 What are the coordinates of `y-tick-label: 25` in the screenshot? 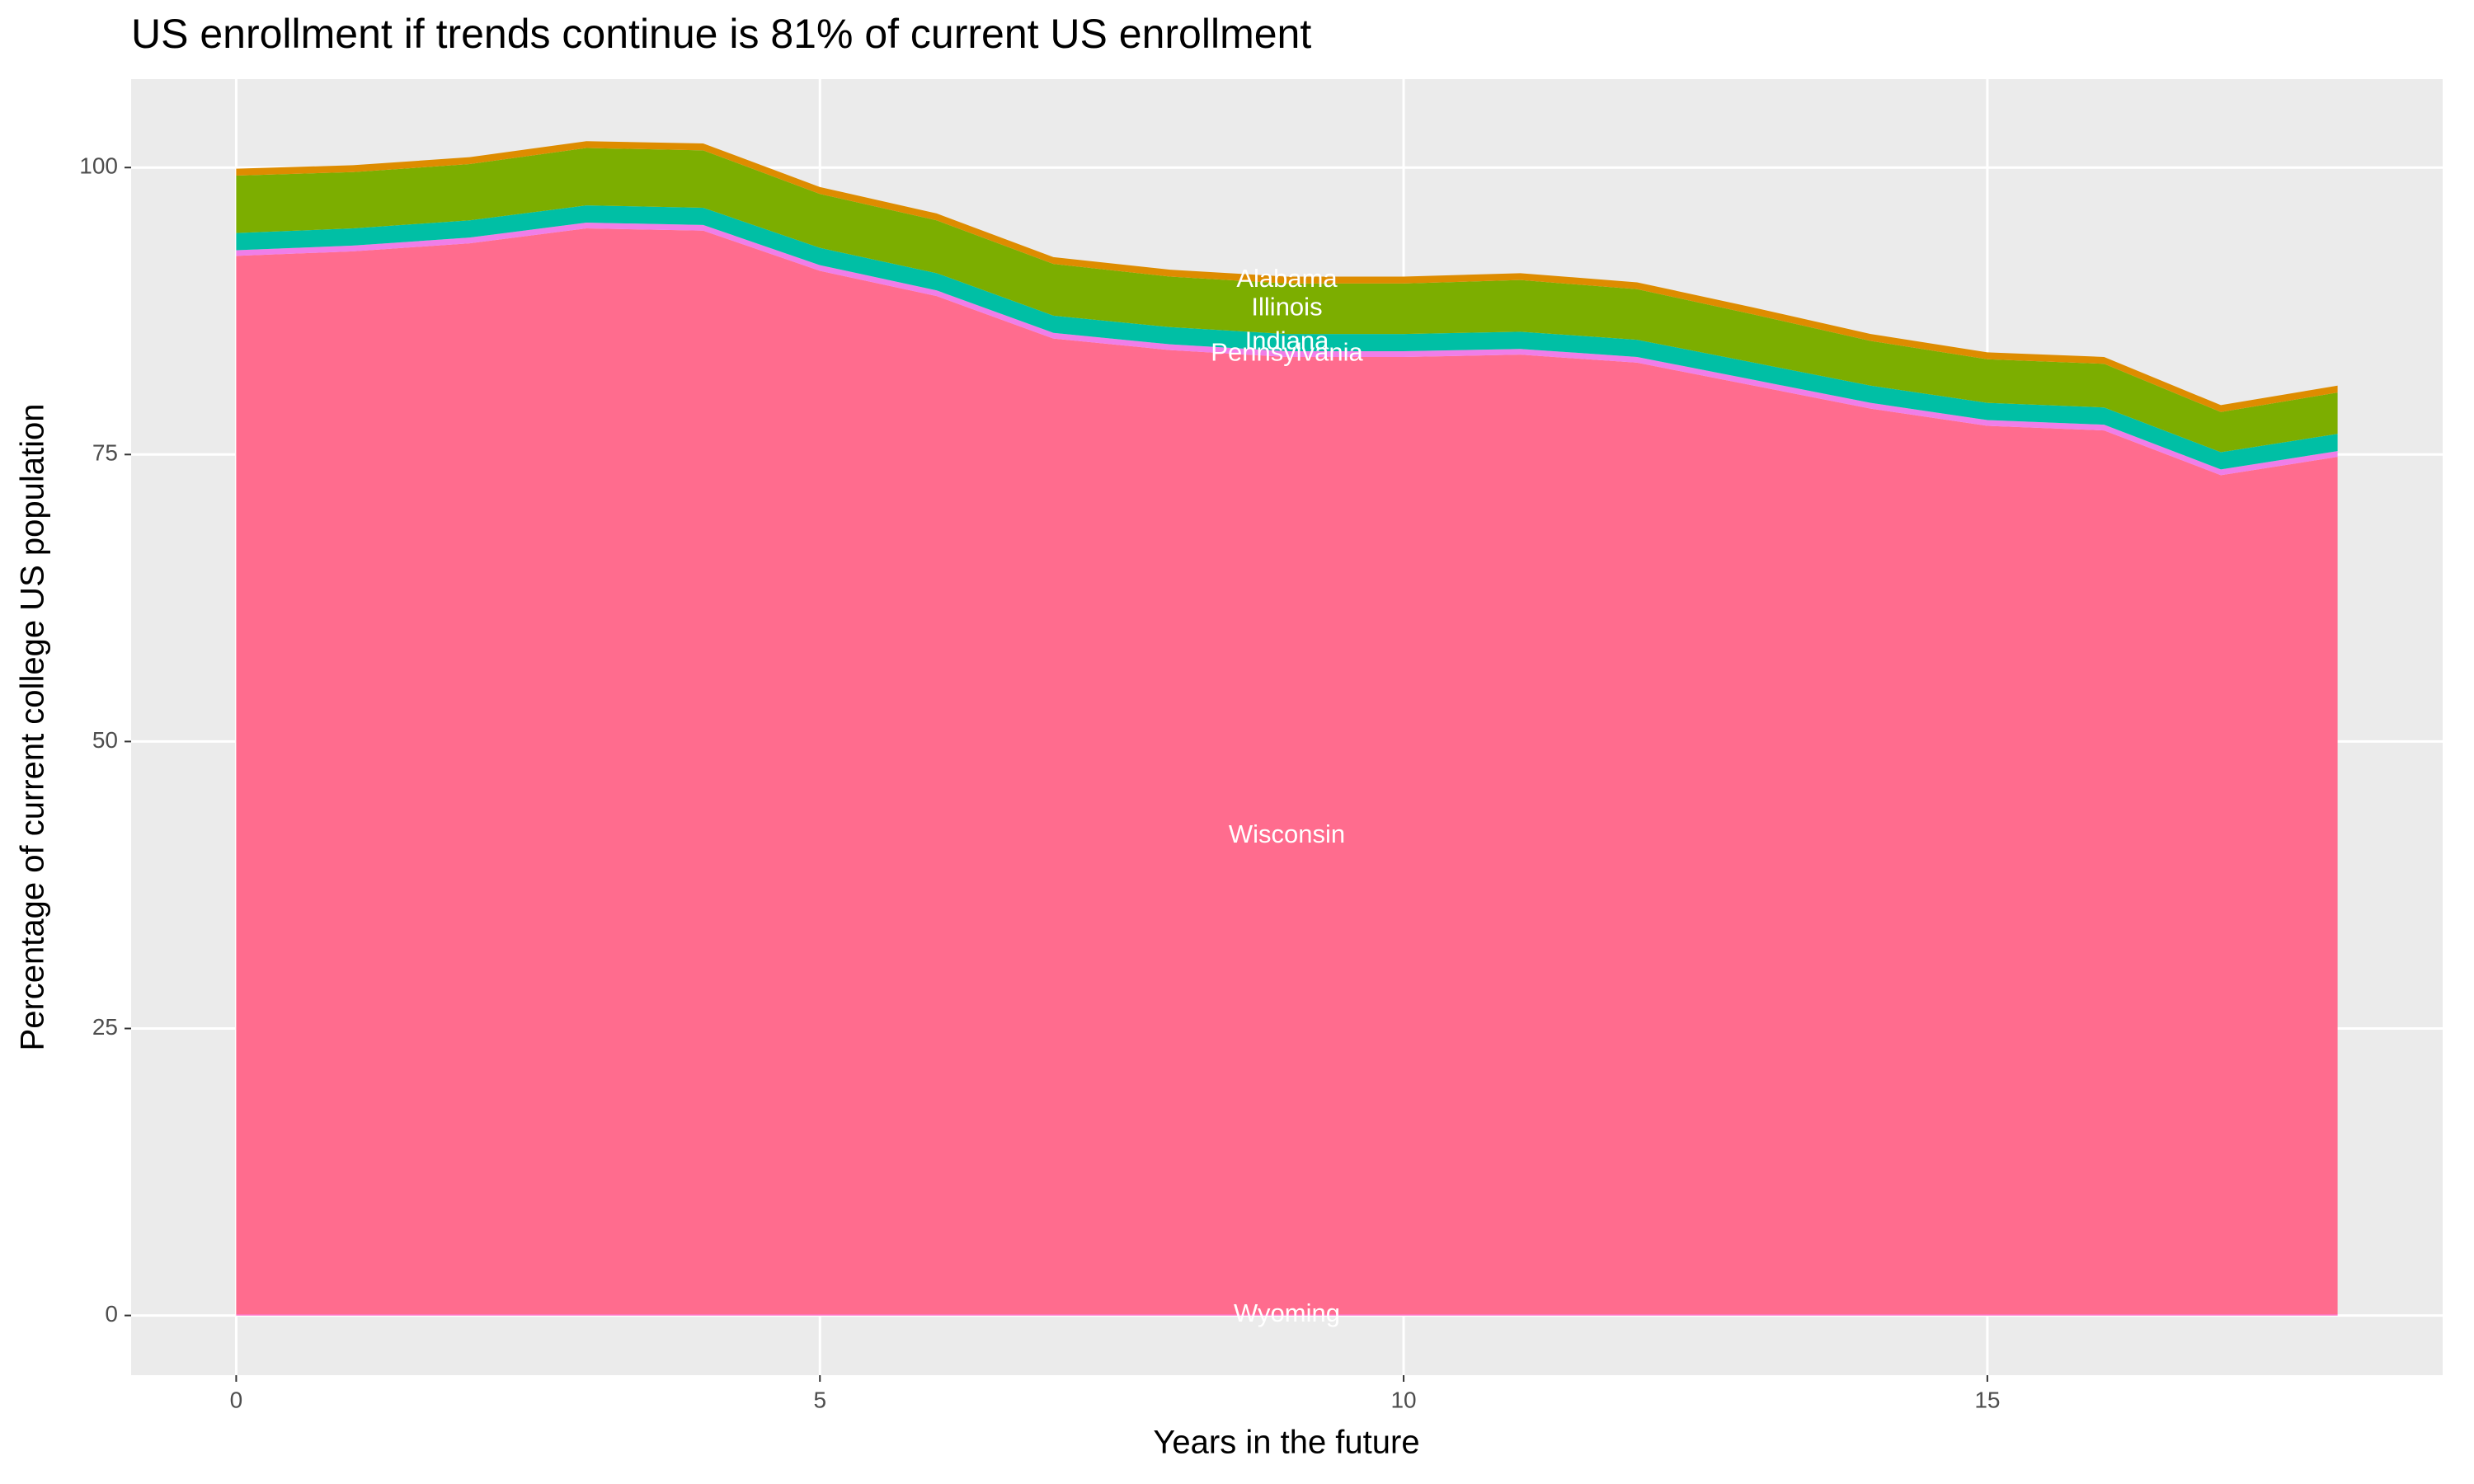 It's located at (105, 1027).